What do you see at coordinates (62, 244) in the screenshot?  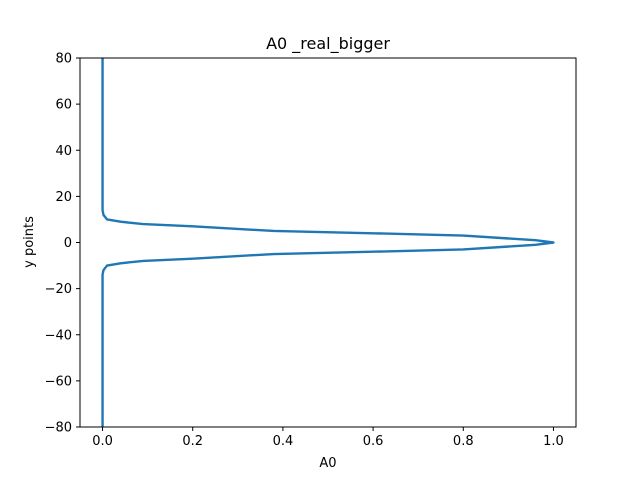 I see `y-axis-ticks: −80 −60 −40 −20 0 20 40 60 80` at bounding box center [62, 244].